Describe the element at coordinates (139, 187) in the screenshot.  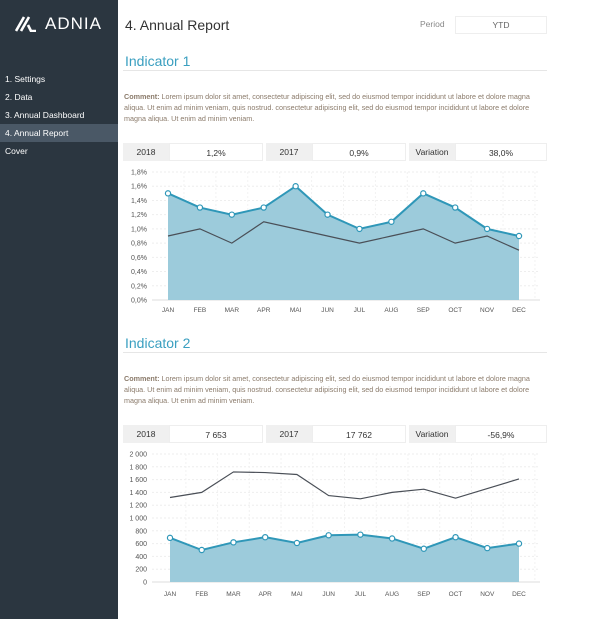
I see `y-tick-label: 1,6%` at that location.